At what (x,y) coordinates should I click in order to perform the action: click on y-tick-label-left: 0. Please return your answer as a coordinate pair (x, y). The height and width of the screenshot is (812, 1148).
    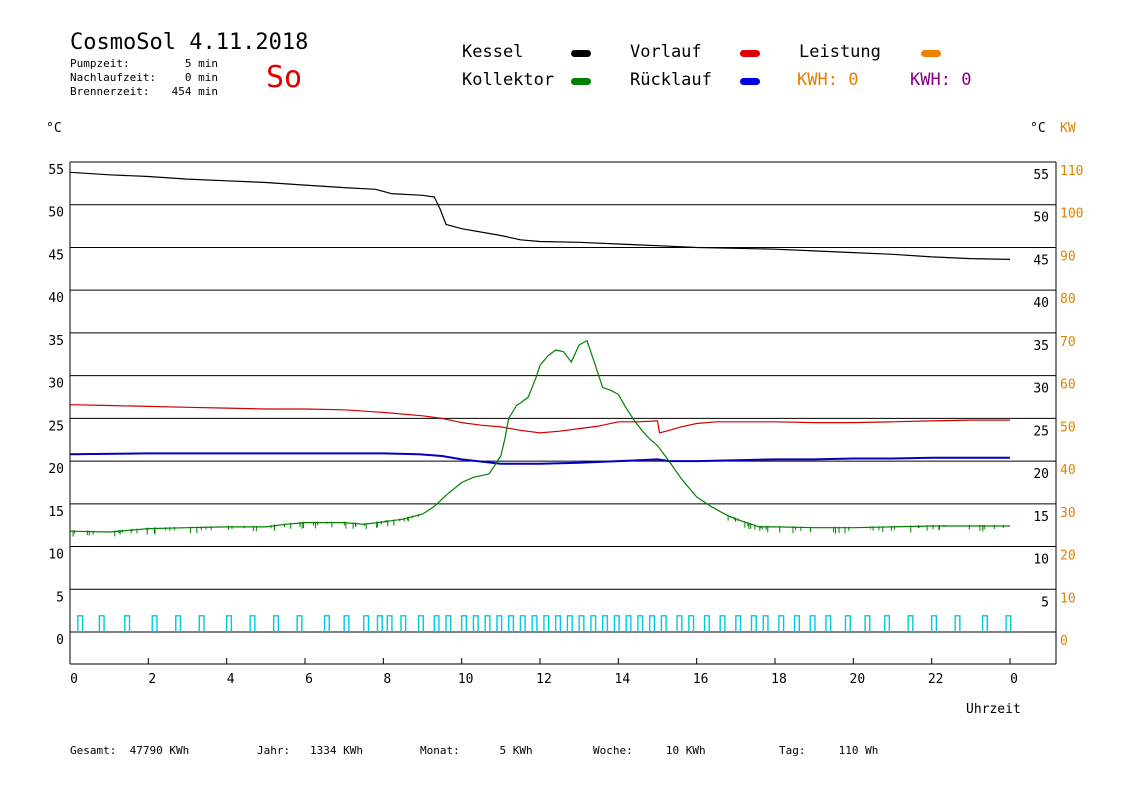
    Looking at the image, I should click on (60, 640).